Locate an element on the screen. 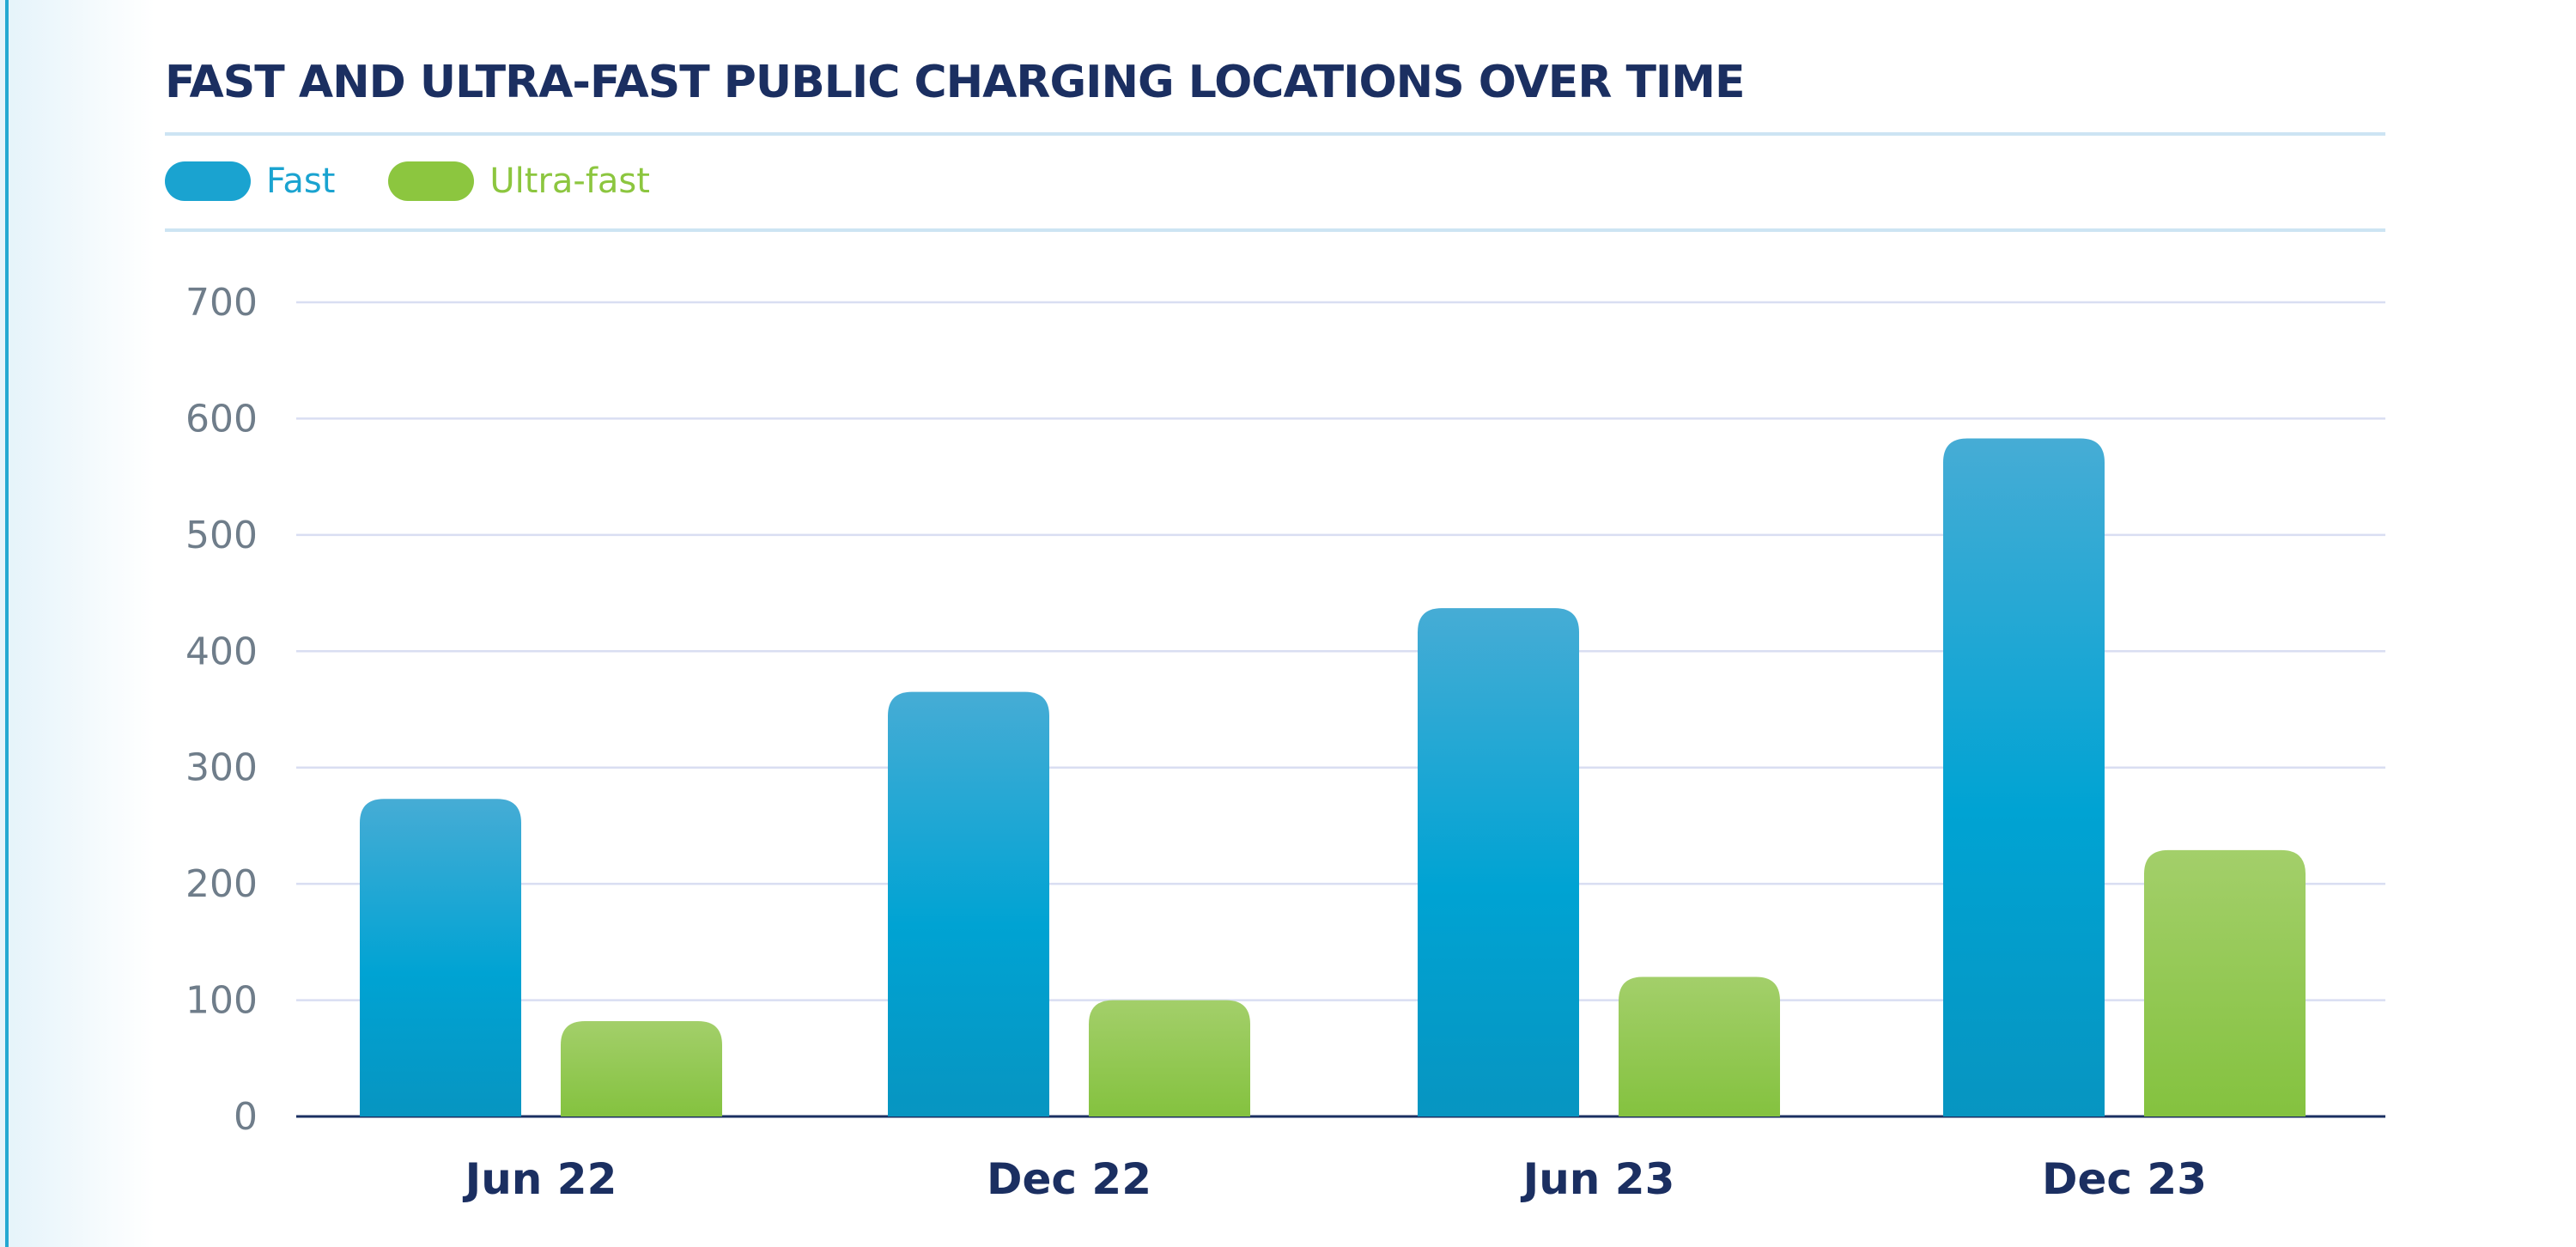 The width and height of the screenshot is (2576, 1247). y-tick-label: 500 is located at coordinates (221, 536).